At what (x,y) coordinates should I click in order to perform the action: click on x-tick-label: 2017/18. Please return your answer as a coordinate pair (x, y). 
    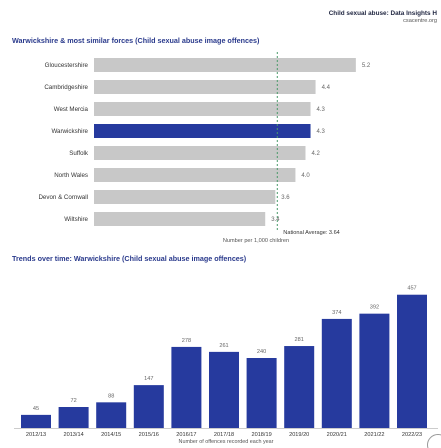
    Looking at the image, I should click on (224, 435).